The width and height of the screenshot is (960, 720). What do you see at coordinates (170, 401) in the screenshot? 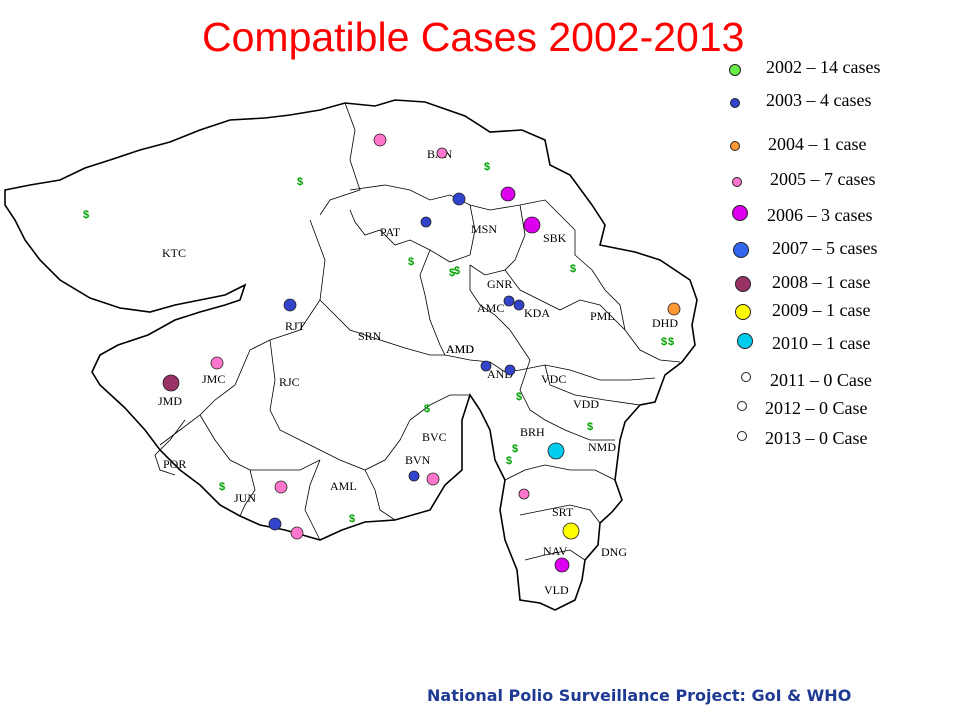
I see `district-label: JMD` at bounding box center [170, 401].